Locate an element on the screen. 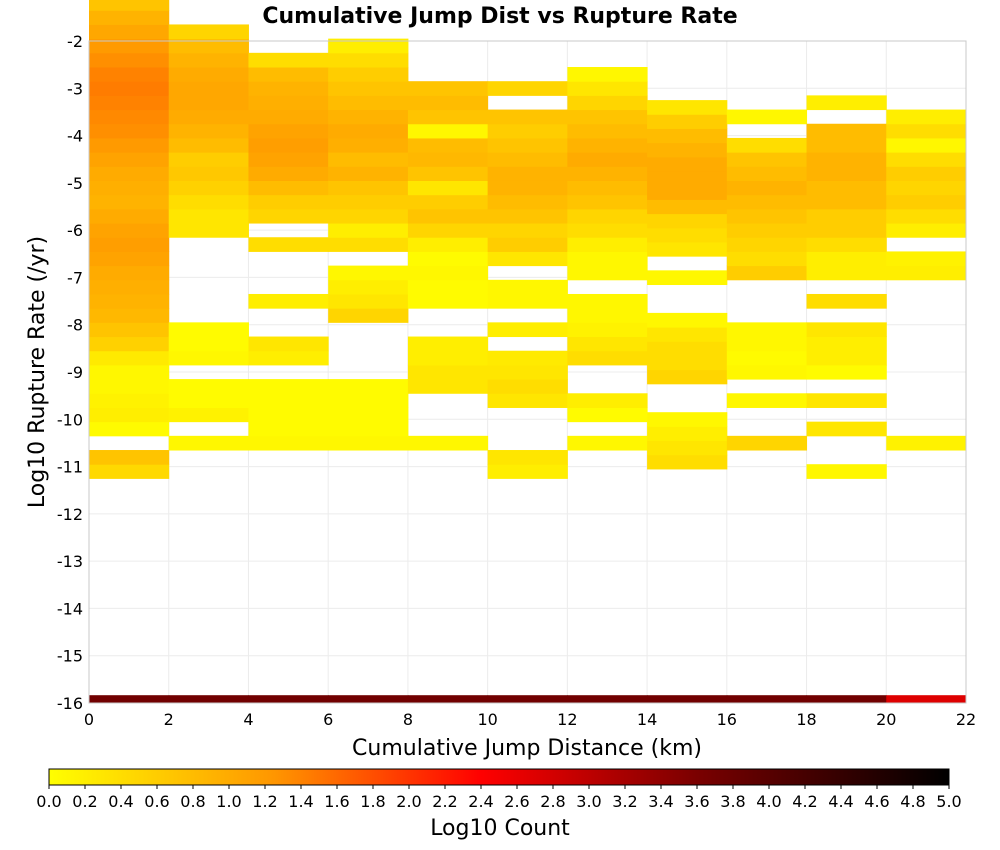  y-tick-label: -9 is located at coordinates (75, 372).